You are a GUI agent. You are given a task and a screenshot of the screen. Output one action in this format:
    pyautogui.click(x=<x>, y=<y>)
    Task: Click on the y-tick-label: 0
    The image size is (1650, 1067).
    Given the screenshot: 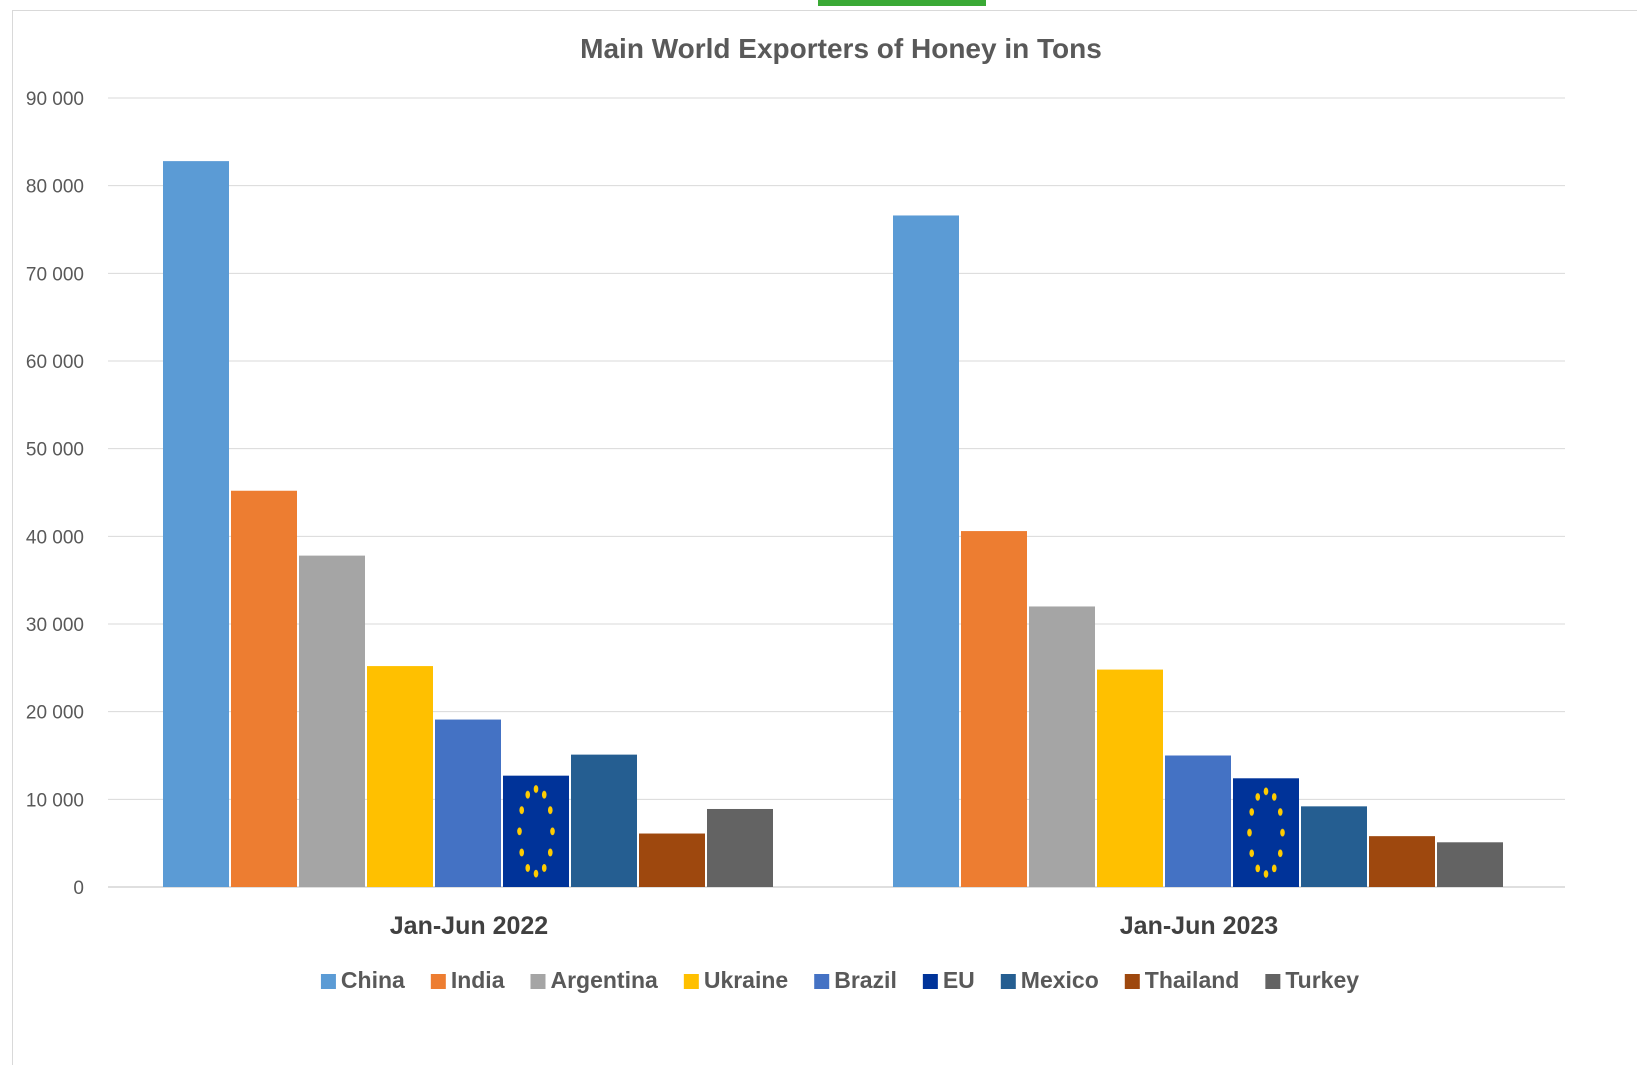 What is the action you would take?
    pyautogui.click(x=78, y=888)
    